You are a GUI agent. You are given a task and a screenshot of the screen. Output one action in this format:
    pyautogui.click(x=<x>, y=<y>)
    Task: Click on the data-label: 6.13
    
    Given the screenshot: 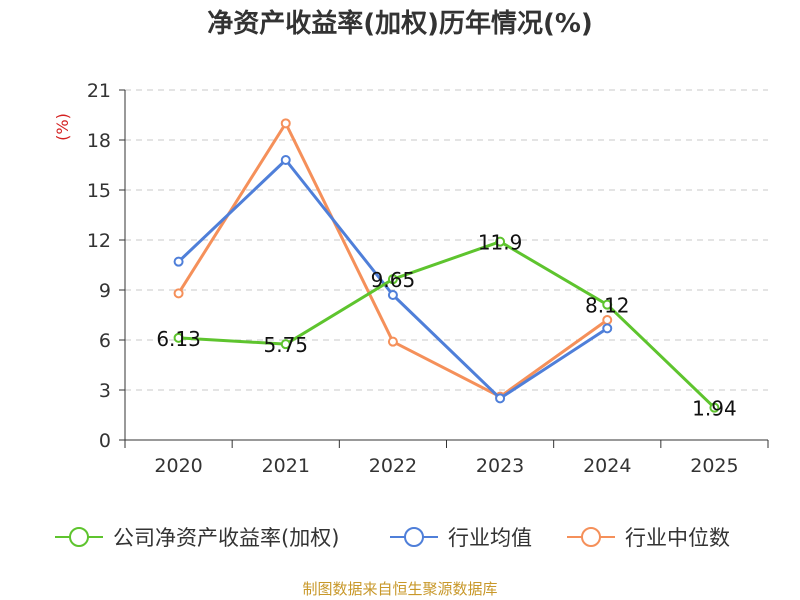 What is the action you would take?
    pyautogui.click(x=178, y=339)
    